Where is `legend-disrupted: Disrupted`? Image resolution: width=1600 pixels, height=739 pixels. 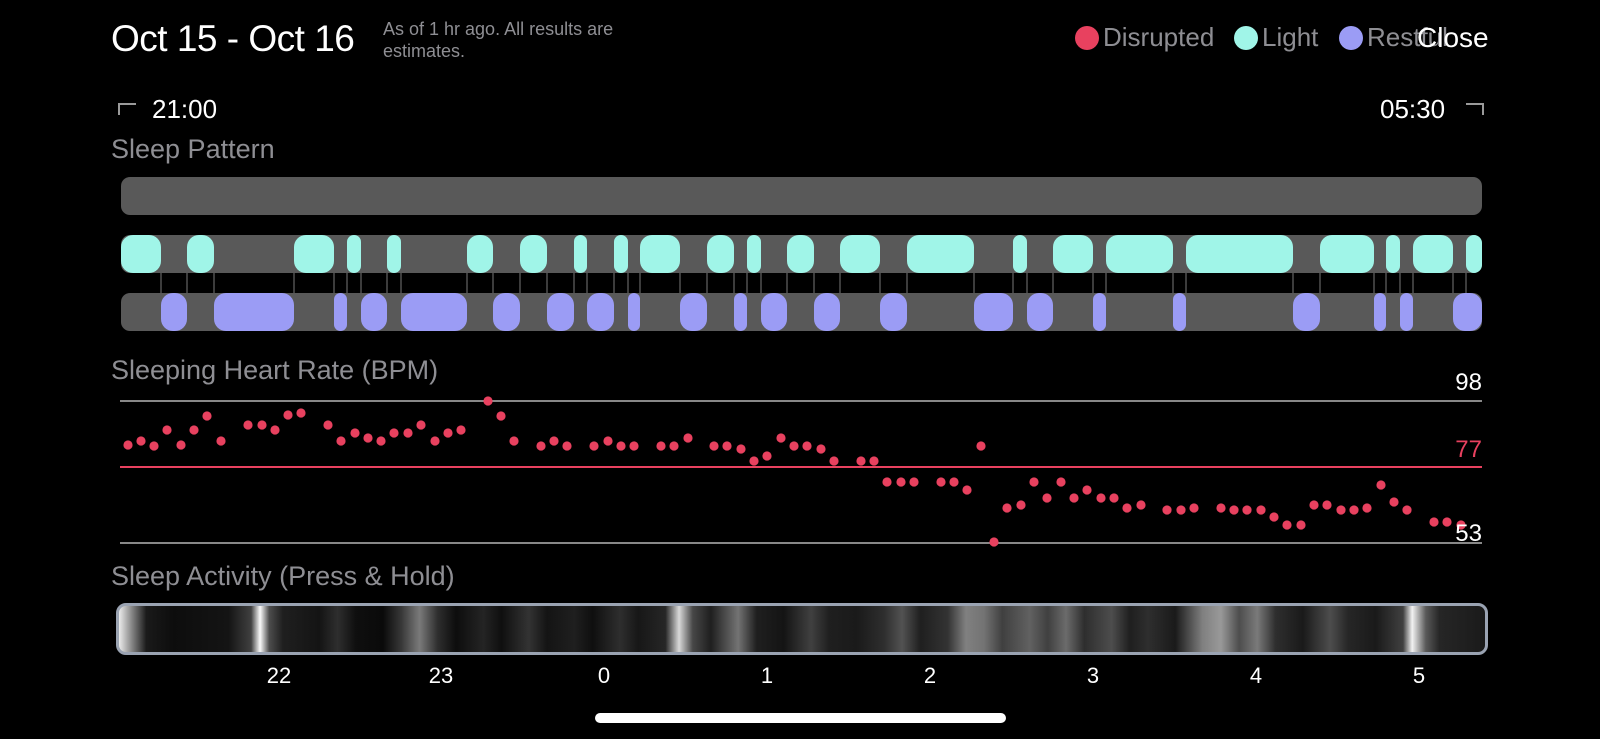
legend-disrupted: Disrupted is located at coordinates (1144, 37).